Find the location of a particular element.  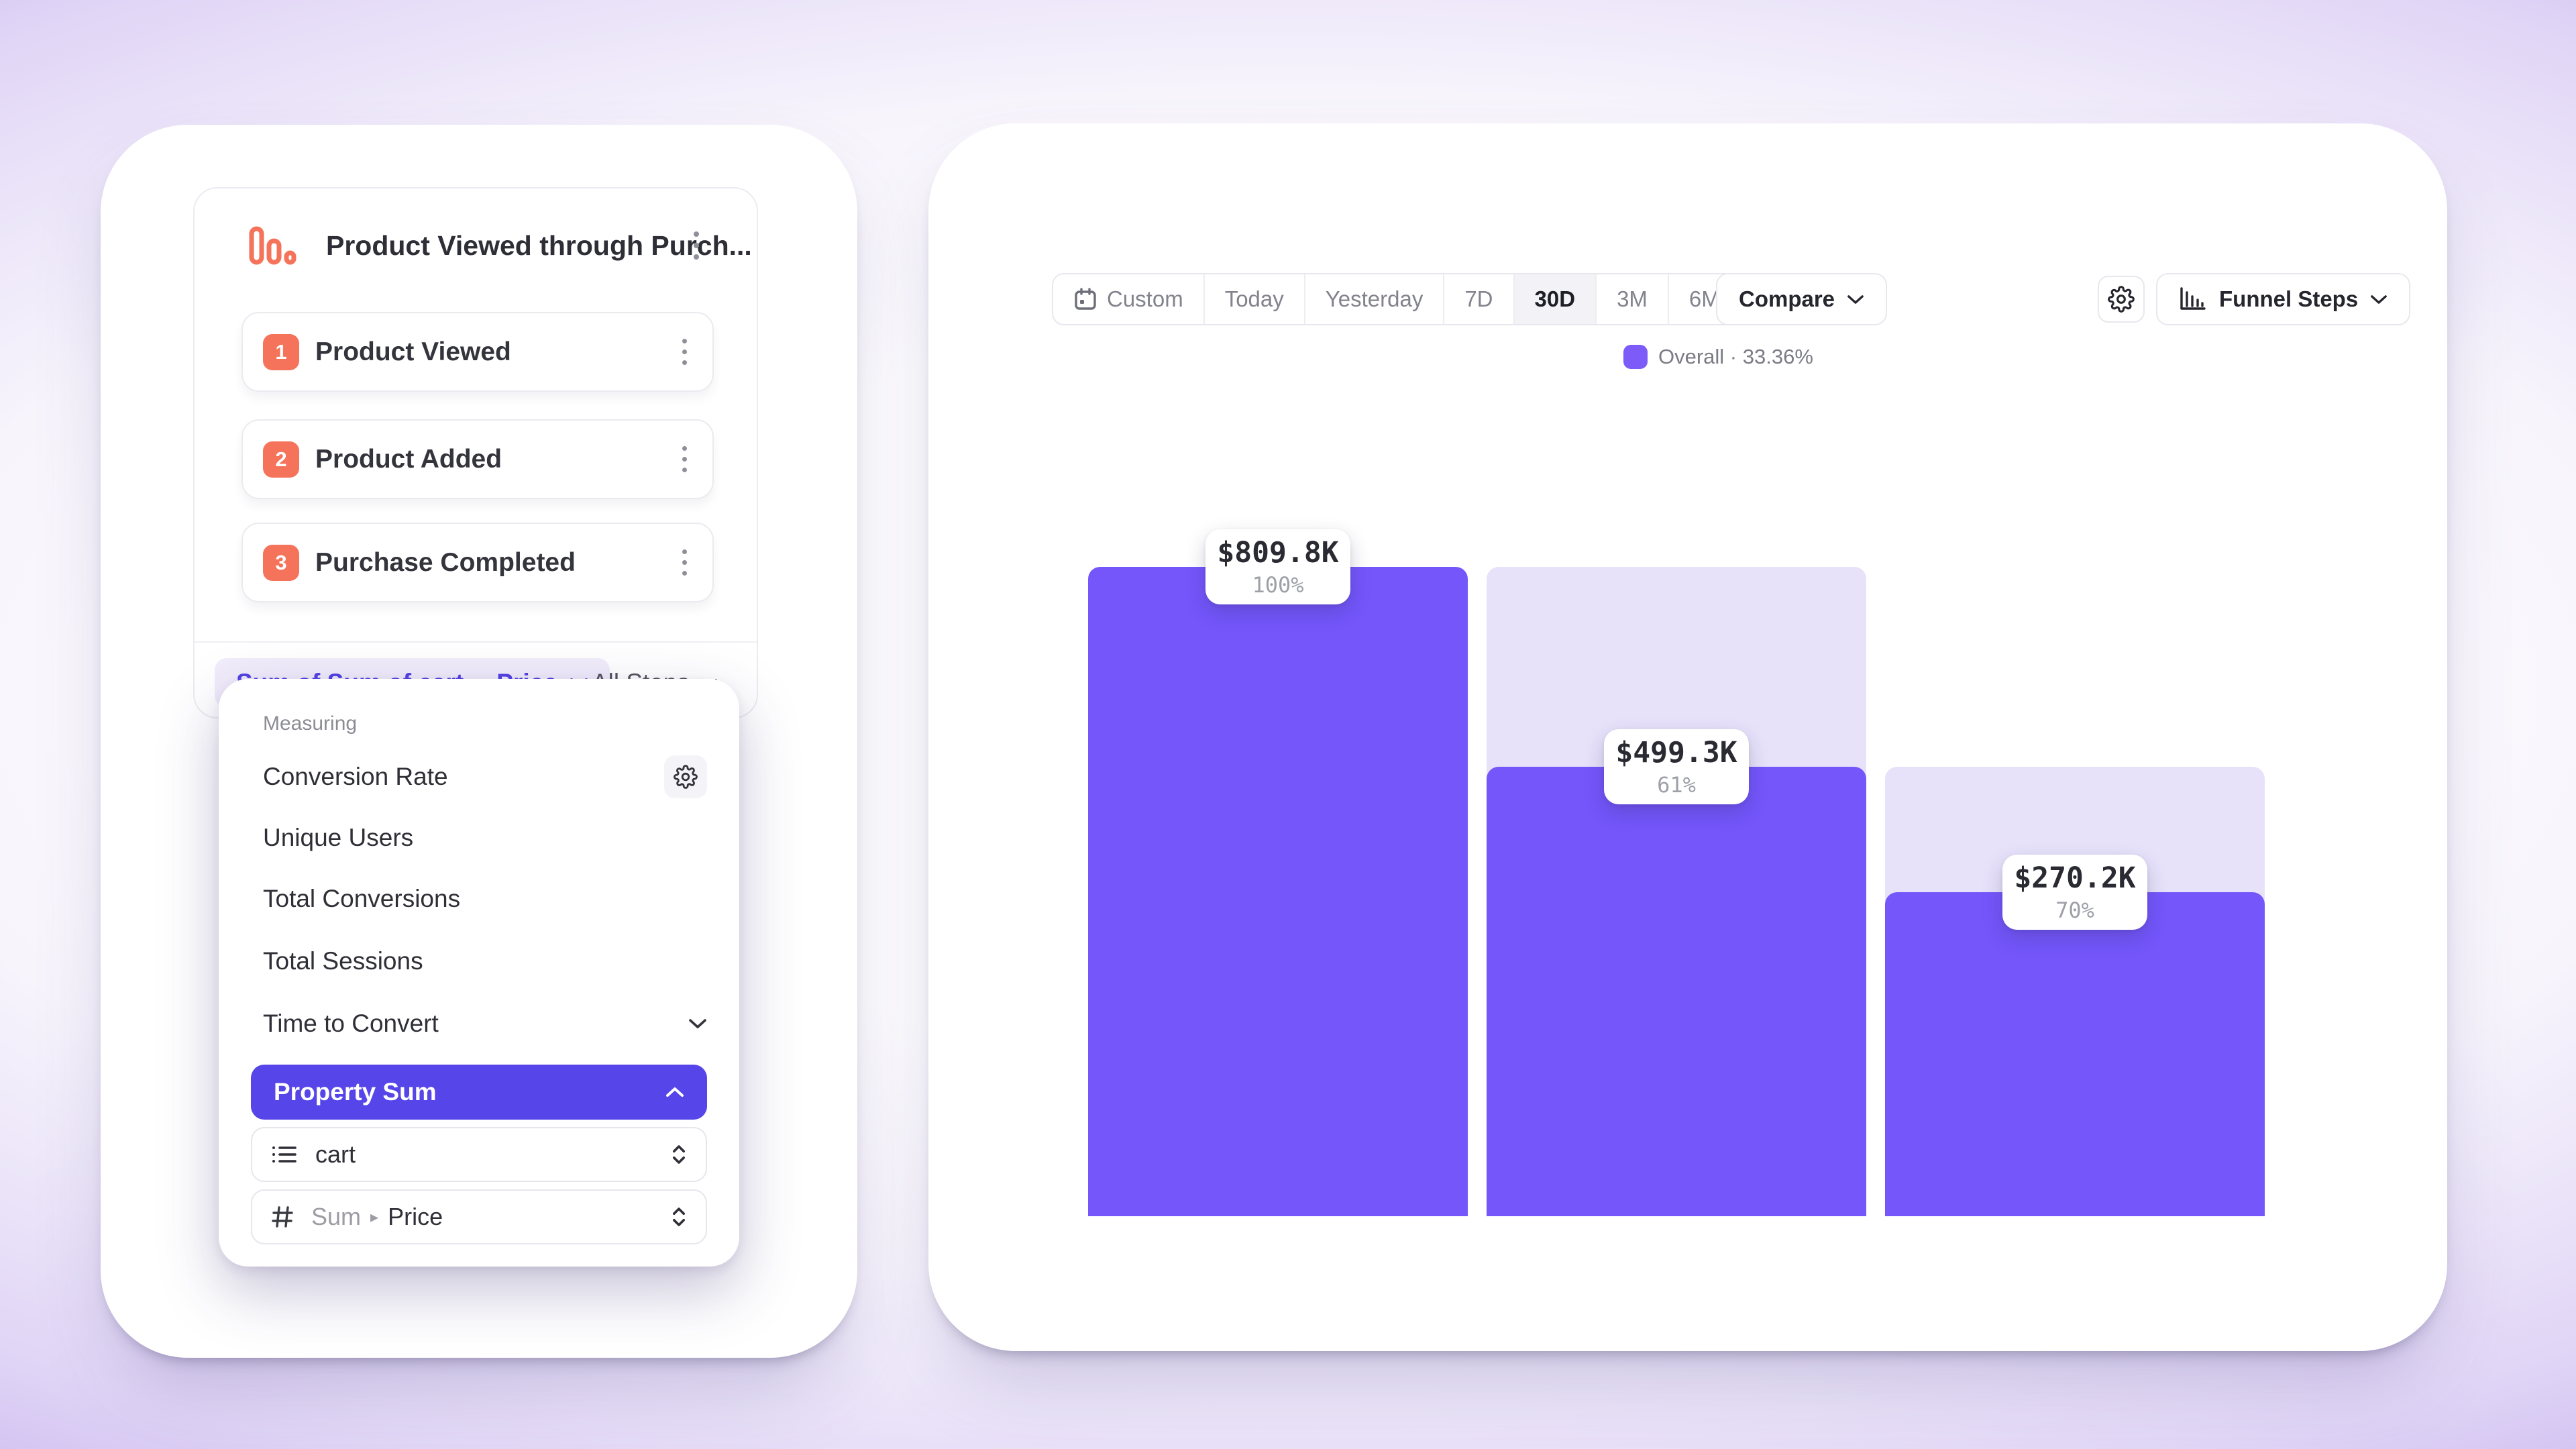

bar-value: $809.8K is located at coordinates (1278, 553).